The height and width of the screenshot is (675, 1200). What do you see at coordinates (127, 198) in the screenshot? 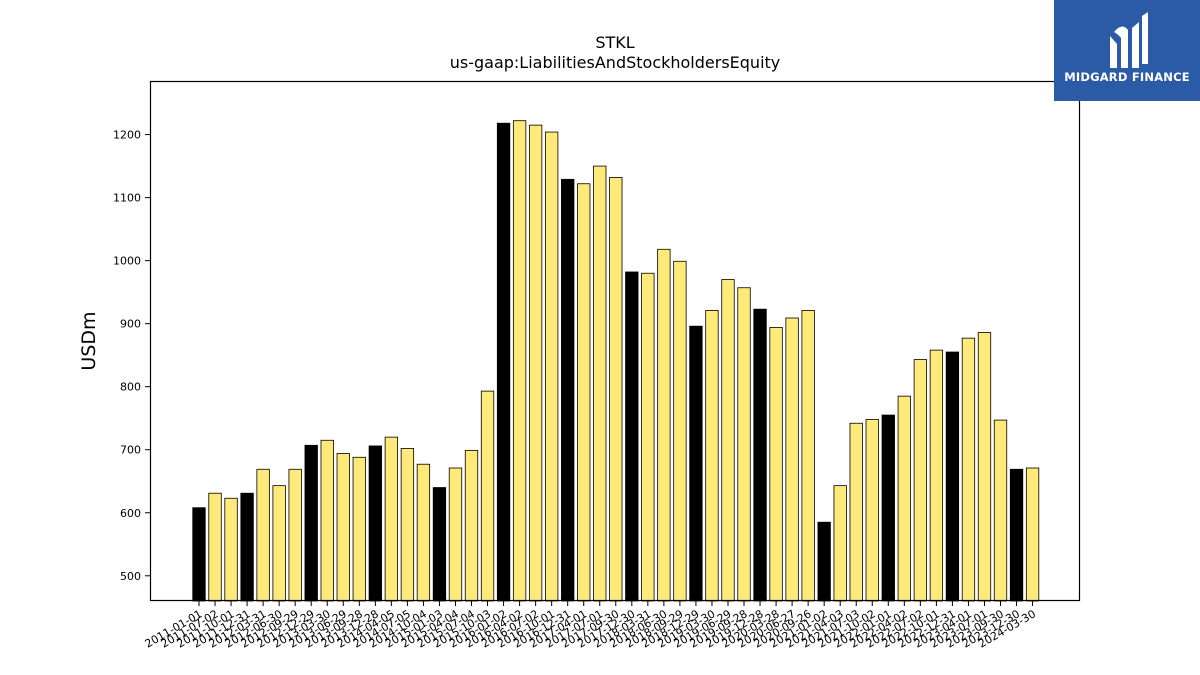
I see `y-tick-label: 1100` at bounding box center [127, 198].